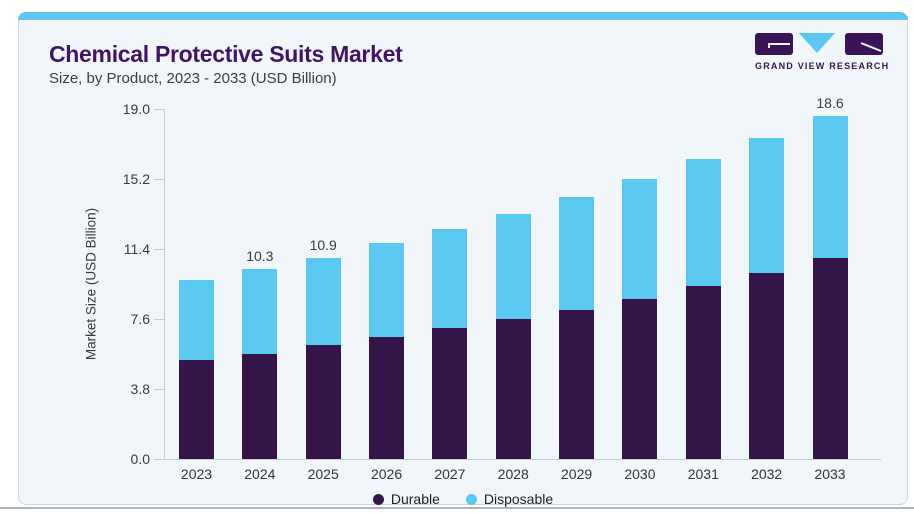  Describe the element at coordinates (640, 474) in the screenshot. I see `x-tick-label-2030: 2030` at that location.